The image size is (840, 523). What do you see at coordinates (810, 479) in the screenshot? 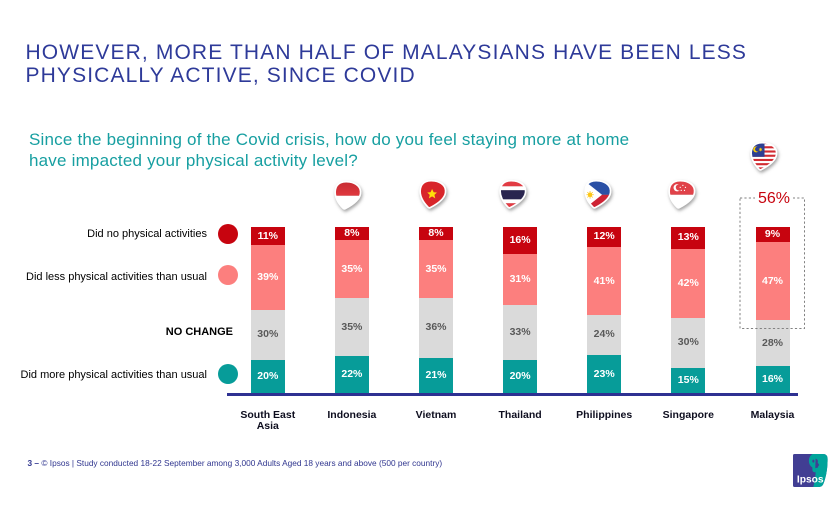
I see `svg-text: Ipsos` at bounding box center [810, 479].